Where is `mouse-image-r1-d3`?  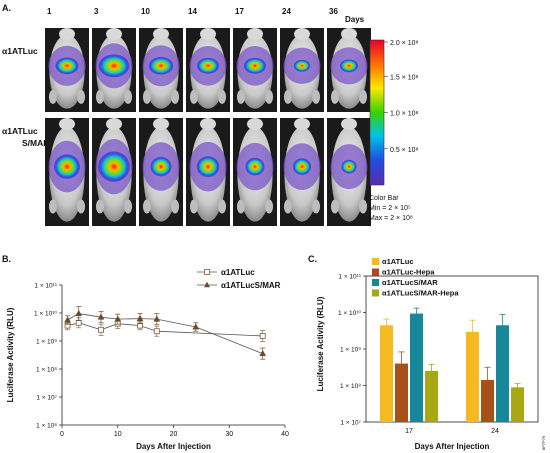 mouse-image-r1-d3 is located at coordinates (114, 70).